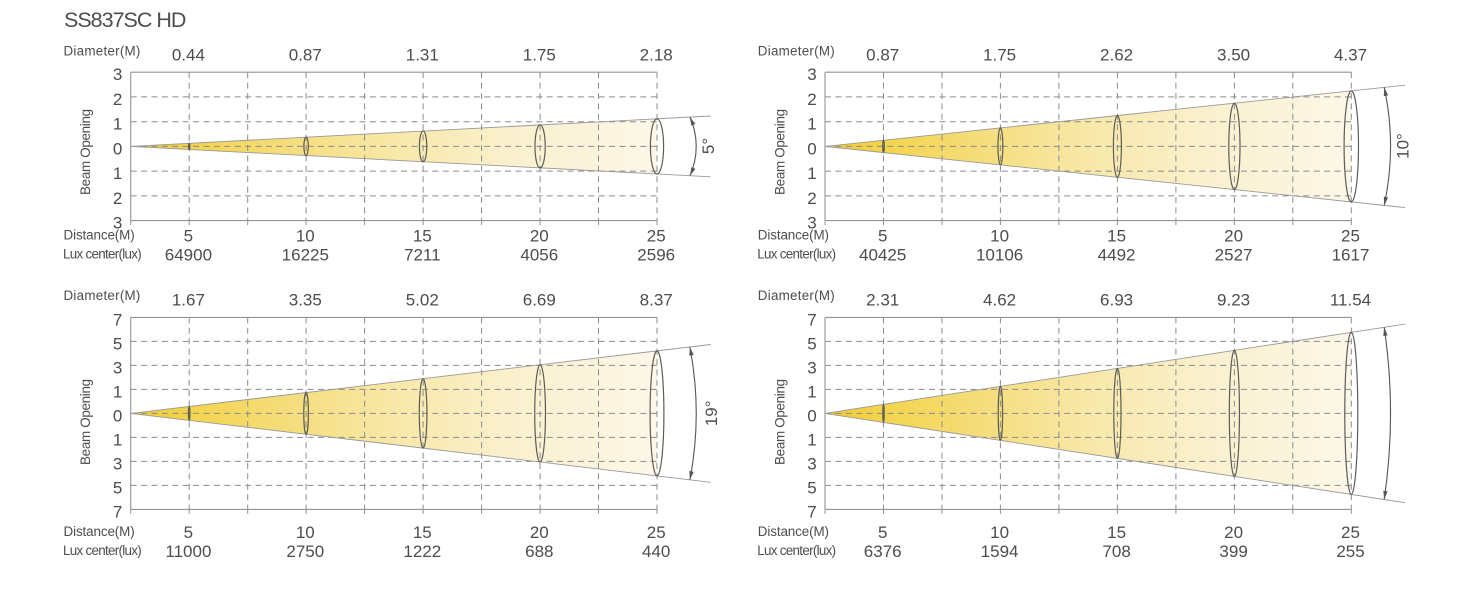 The image size is (1481, 611). What do you see at coordinates (656, 551) in the screenshot?
I see `svg-text: 440` at bounding box center [656, 551].